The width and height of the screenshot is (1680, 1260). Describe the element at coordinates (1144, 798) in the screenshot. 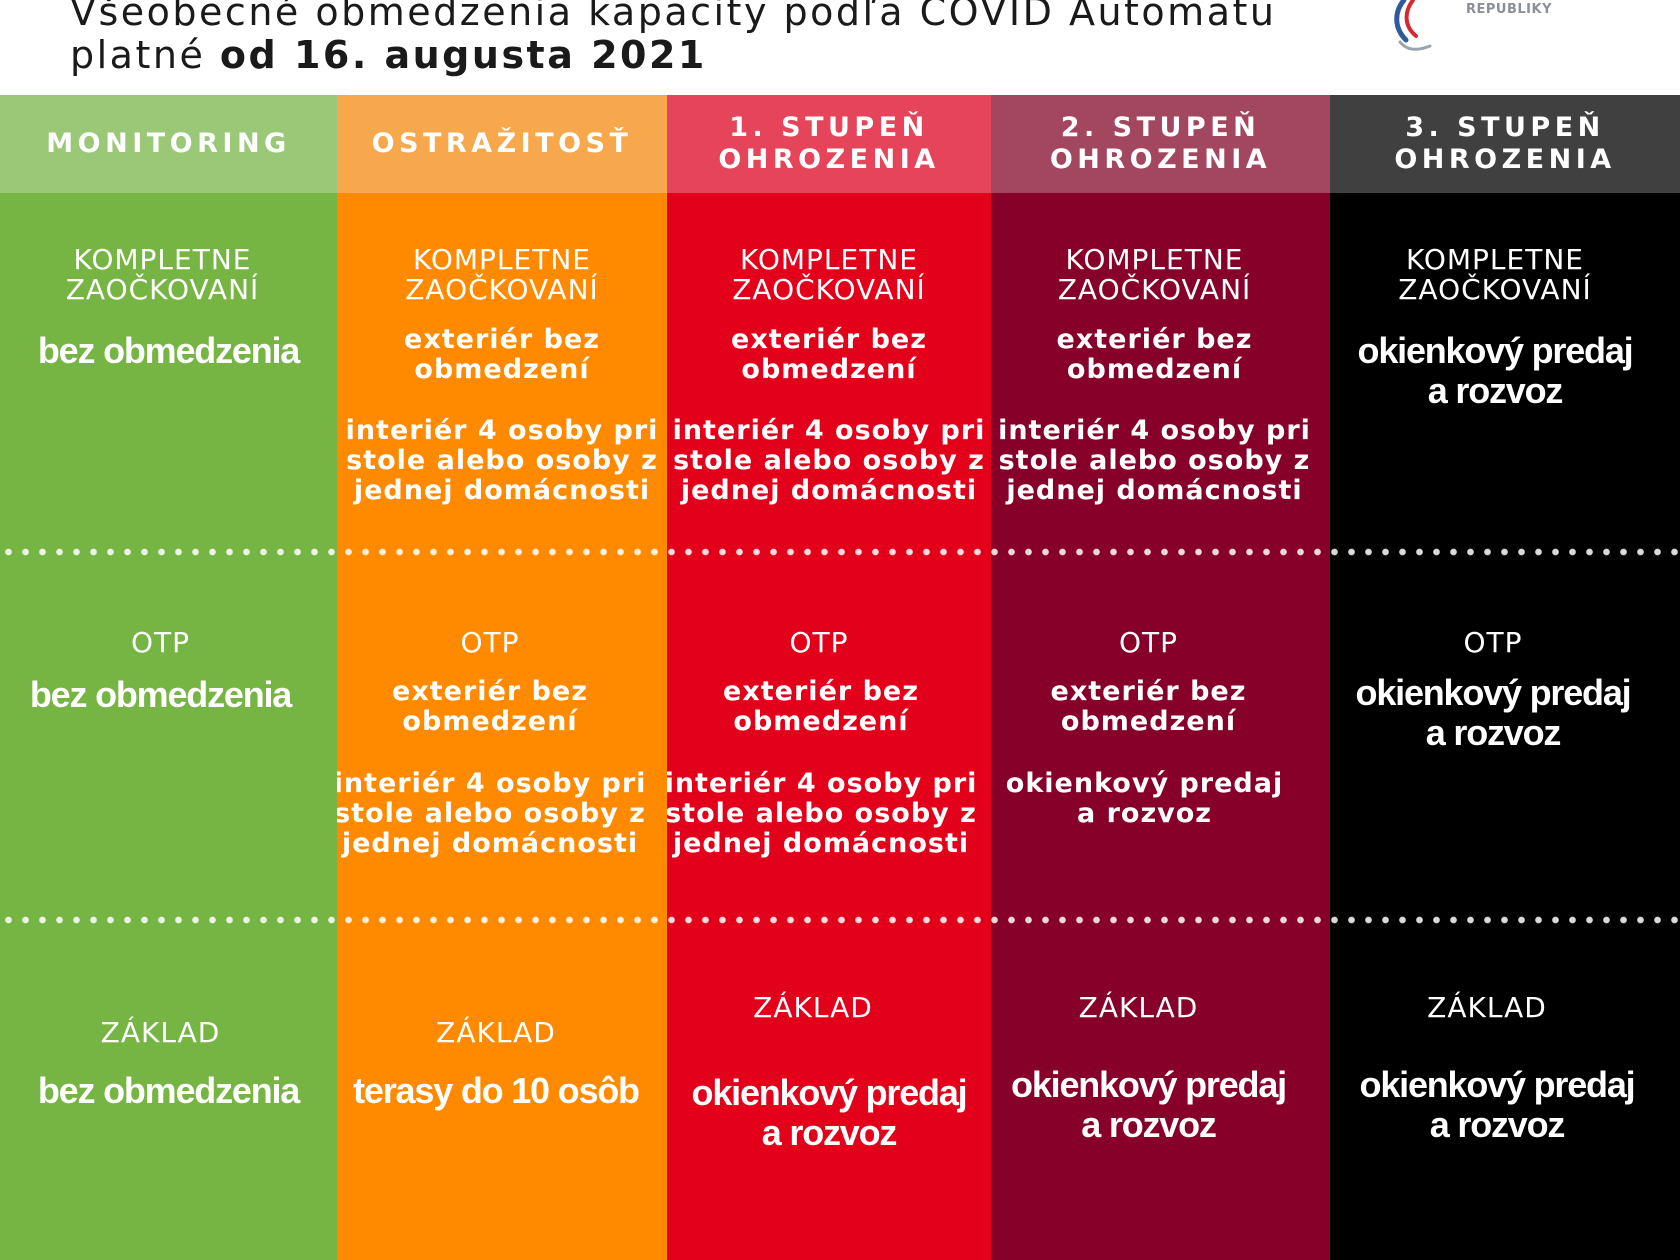

I see `rule-otp-window: okienkový predaj a rozvoz` at that location.